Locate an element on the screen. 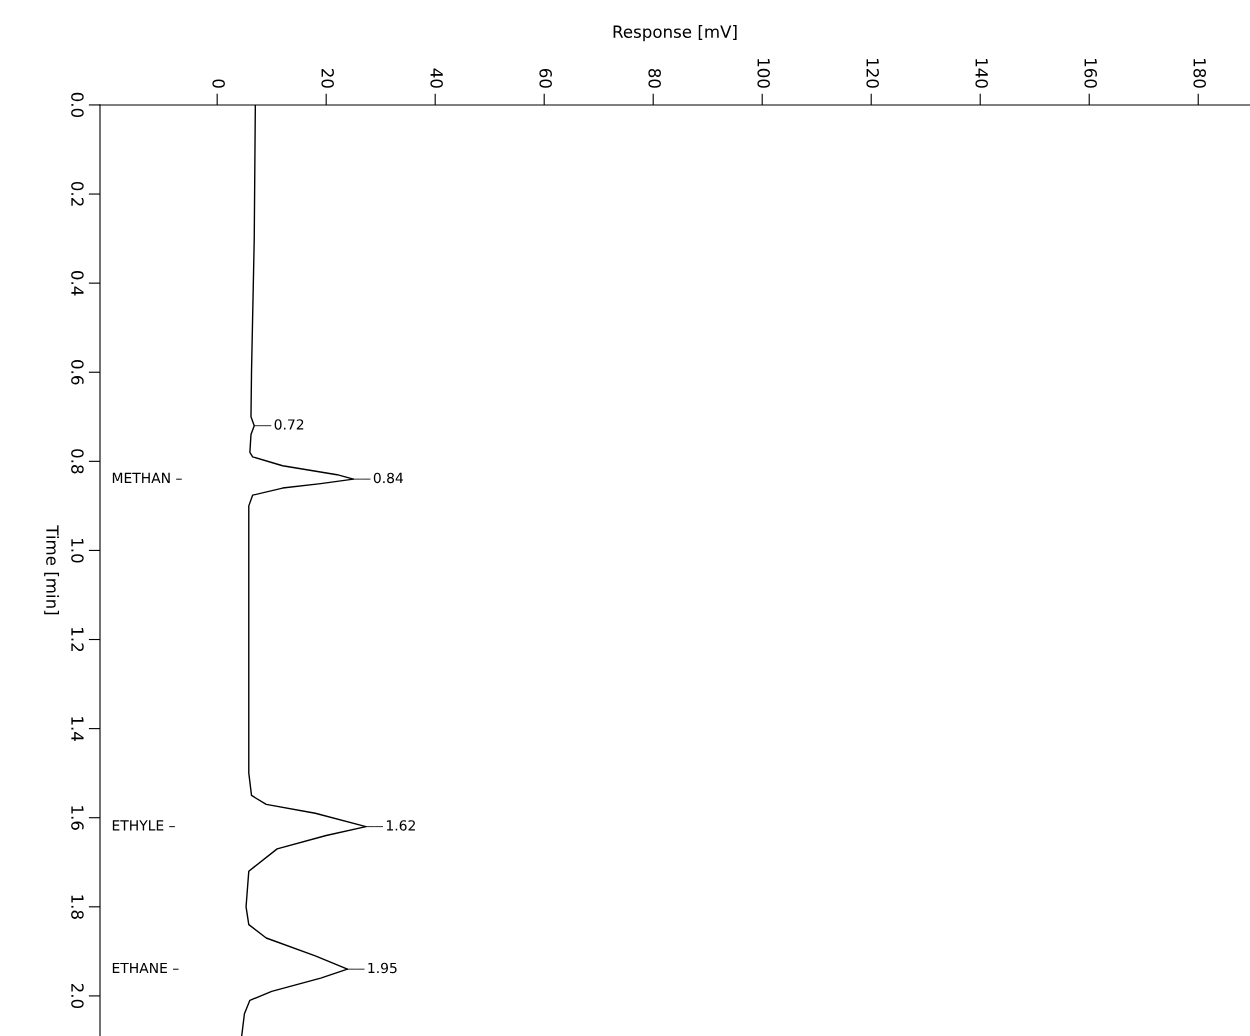 This screenshot has width=1250, height=1036. y-tick-label: 1.0 is located at coordinates (77, 551).